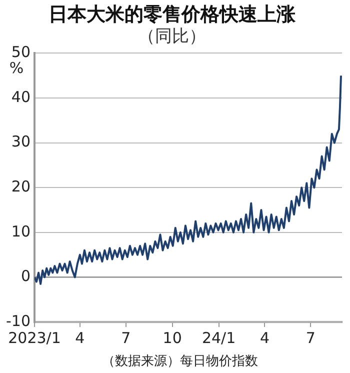 This screenshot has width=350, height=373. I want to click on y-tick-label: 20, so click(20, 186).